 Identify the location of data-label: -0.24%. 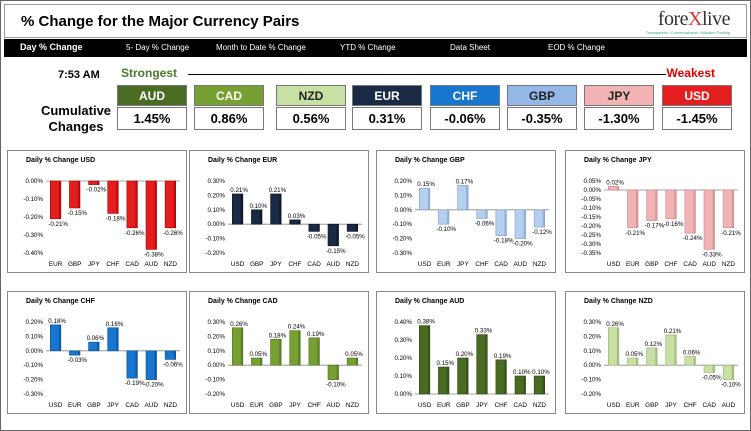
(693, 238).